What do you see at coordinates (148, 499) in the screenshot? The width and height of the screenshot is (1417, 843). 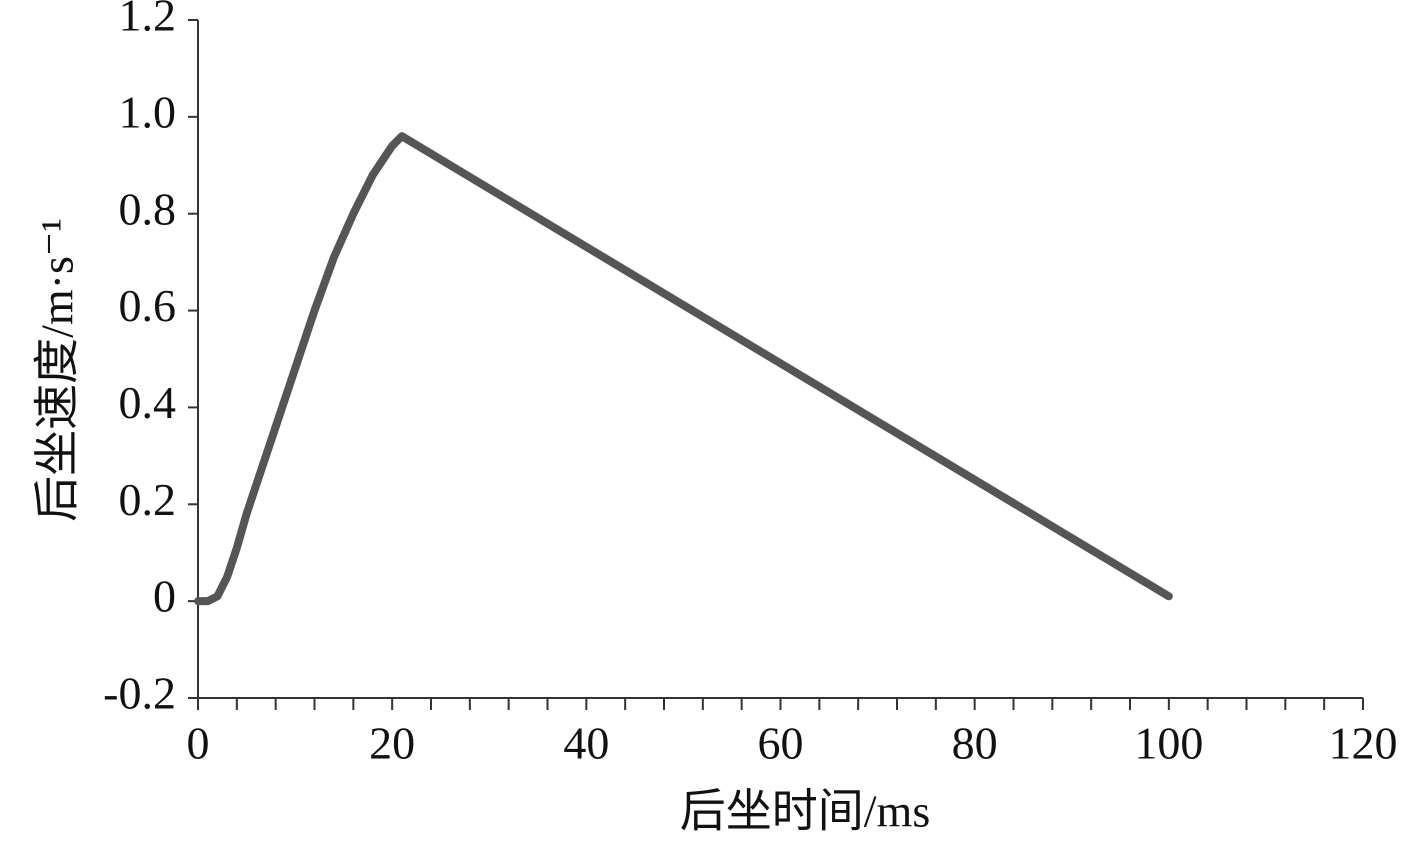 I see `y-tick-label: 0.2` at bounding box center [148, 499].